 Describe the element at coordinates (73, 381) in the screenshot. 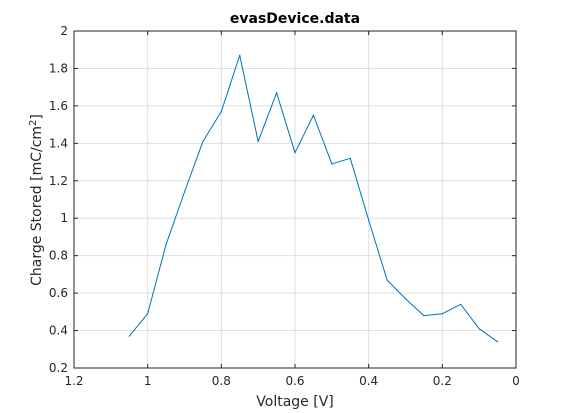

I see `x-tick-label: 1.2` at that location.